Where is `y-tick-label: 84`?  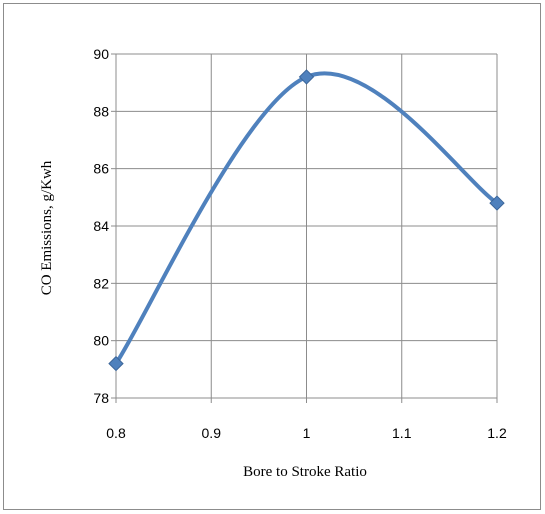
y-tick-label: 84 is located at coordinates (101, 226).